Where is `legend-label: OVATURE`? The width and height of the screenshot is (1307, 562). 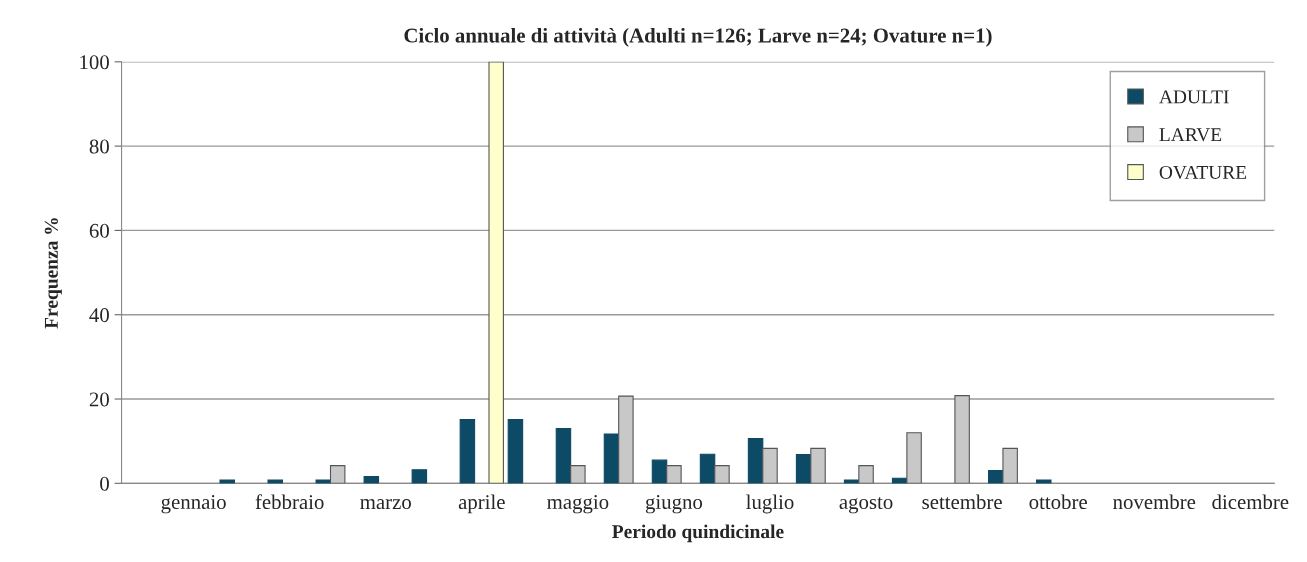 legend-label: OVATURE is located at coordinates (1203, 172).